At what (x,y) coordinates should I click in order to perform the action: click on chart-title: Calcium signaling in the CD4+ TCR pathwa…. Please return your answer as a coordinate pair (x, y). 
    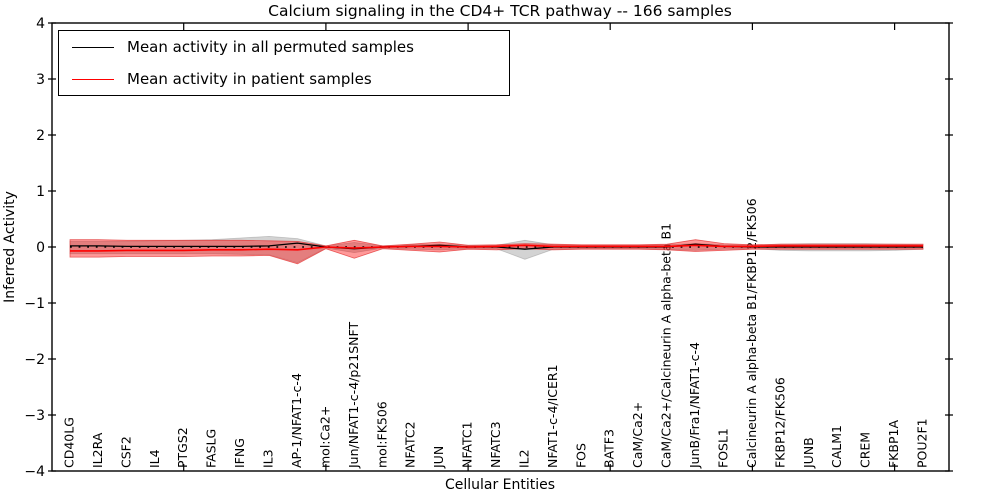
    Looking at the image, I should click on (500, 11).